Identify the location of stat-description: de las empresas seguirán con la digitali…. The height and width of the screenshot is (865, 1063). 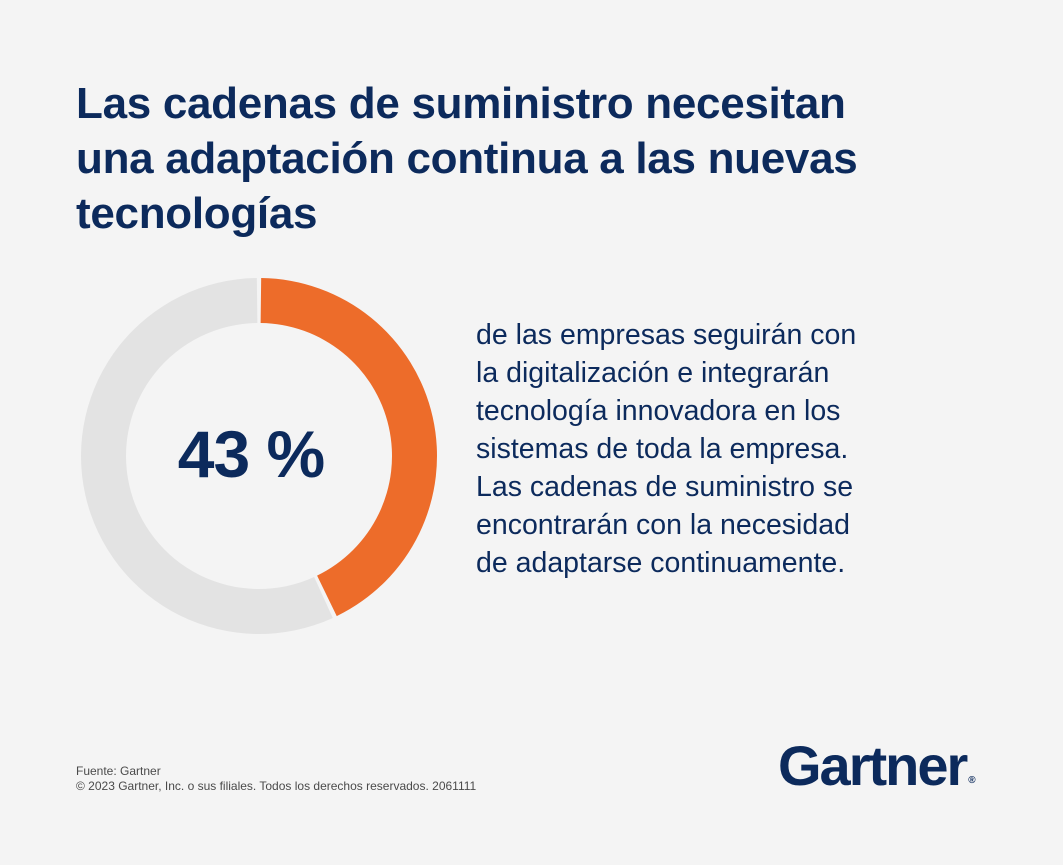
(711, 449).